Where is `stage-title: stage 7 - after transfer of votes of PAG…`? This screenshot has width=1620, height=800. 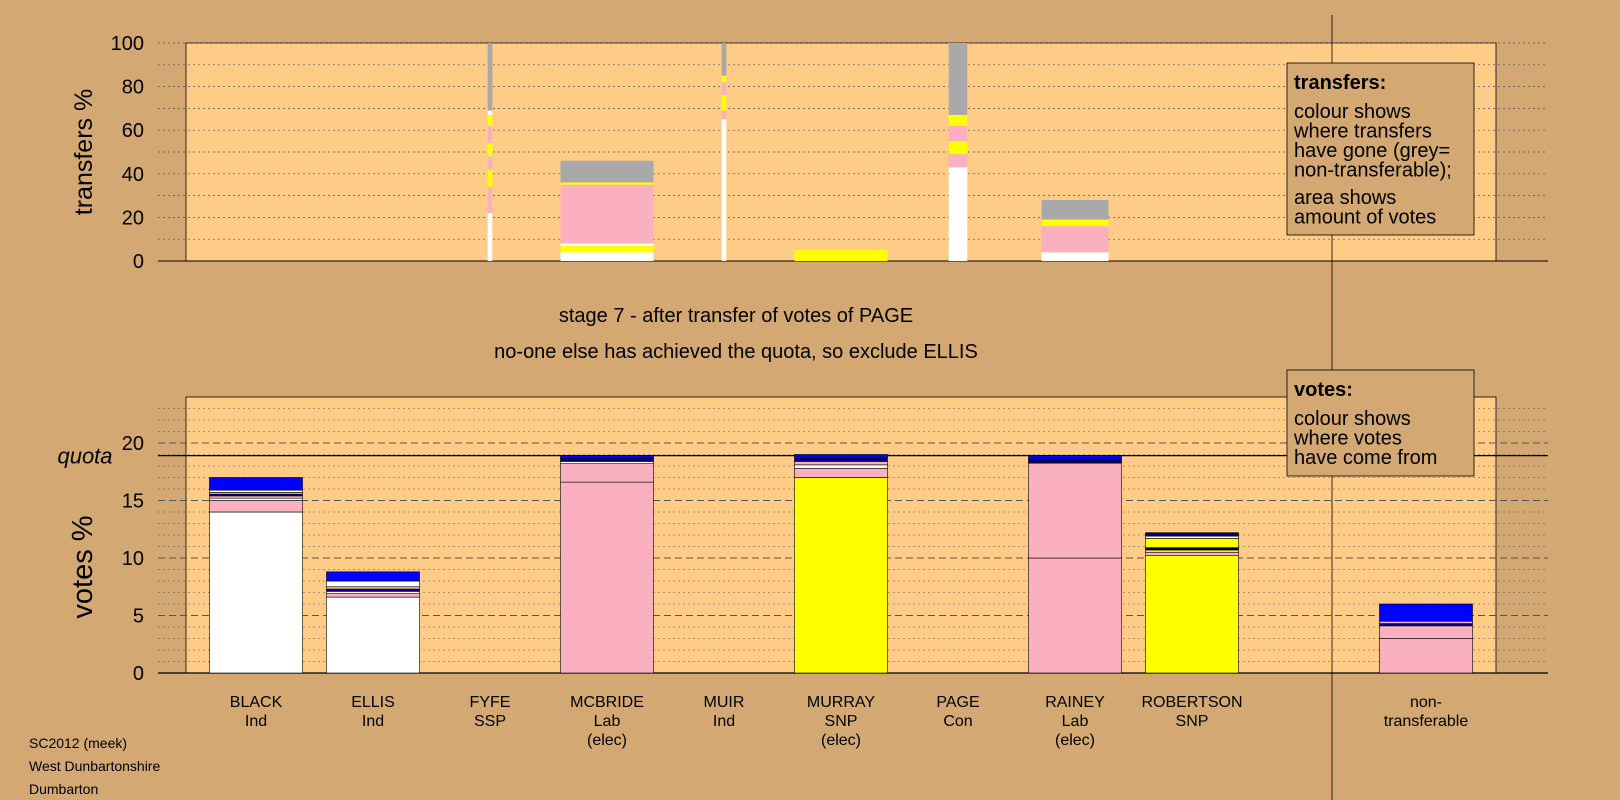 stage-title: stage 7 - after transfer of votes of PAG… is located at coordinates (736, 316).